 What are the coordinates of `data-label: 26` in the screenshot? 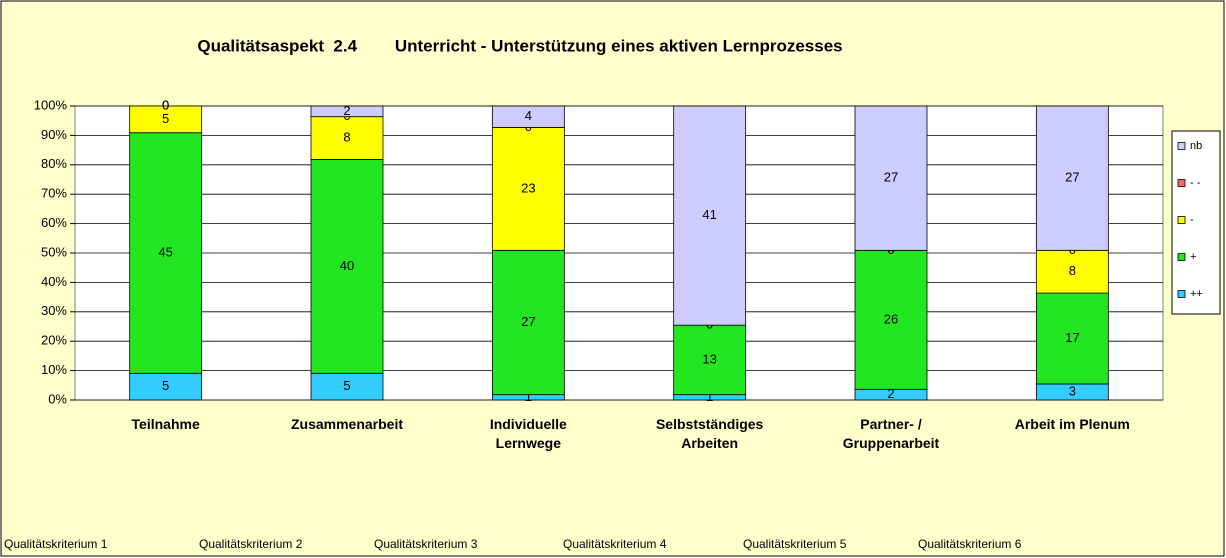 It's located at (891, 318).